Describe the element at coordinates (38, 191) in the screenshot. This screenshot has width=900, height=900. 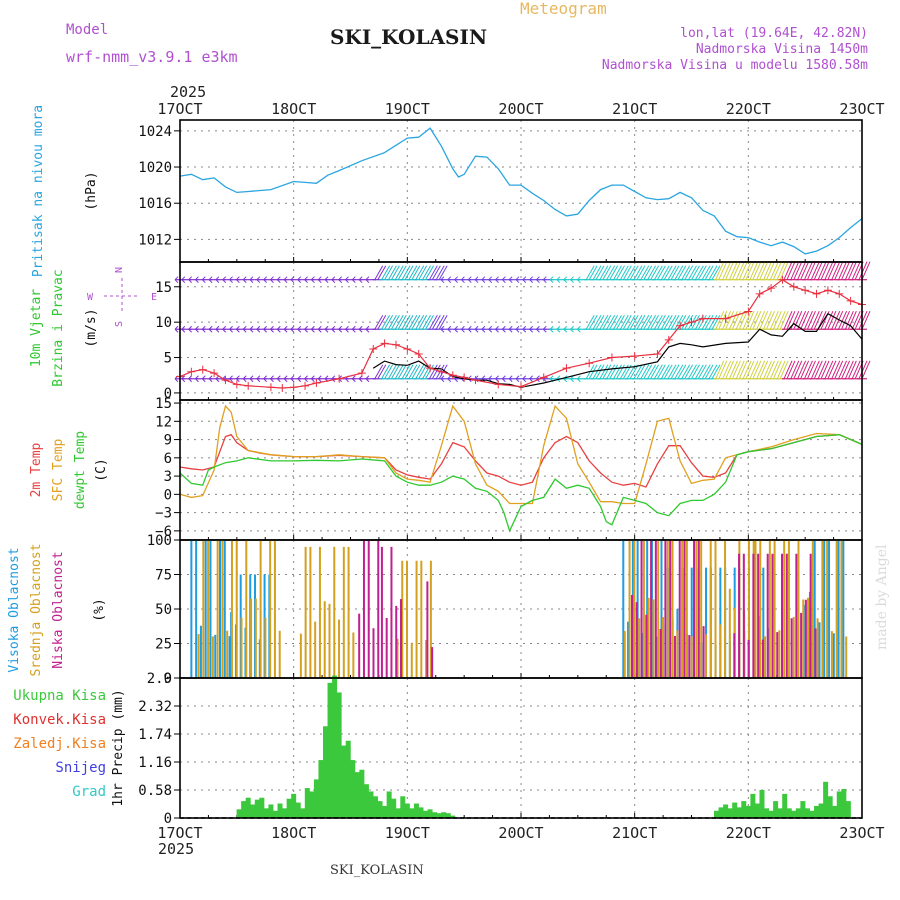
I see `pressure-title: Pritisak na nivou mora` at that location.